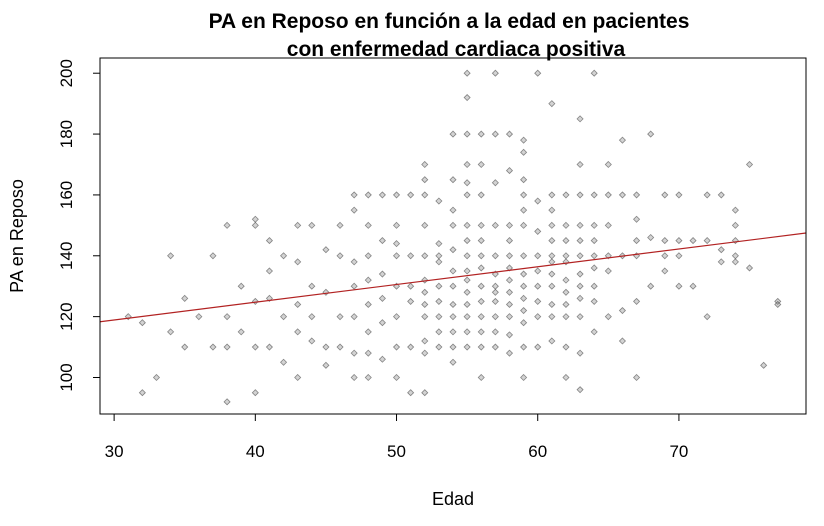  Describe the element at coordinates (66, 134) in the screenshot. I see `y-tick-label: 180` at that location.